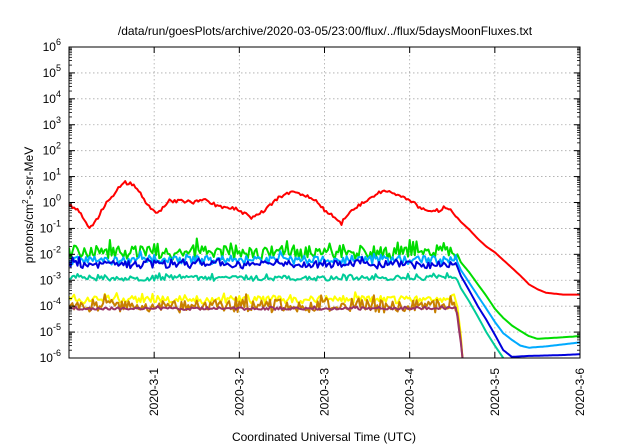  I want to click on y-tick-label: 10⁻⁶, so click(50, 356).